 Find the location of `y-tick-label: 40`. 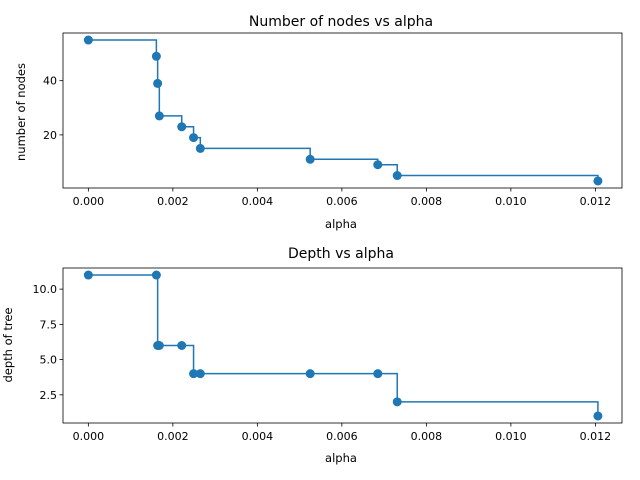

y-tick-label: 40 is located at coordinates (50, 81).